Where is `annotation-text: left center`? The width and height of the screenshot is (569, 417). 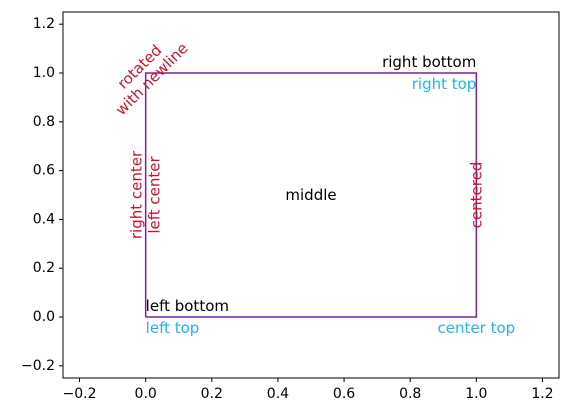
annotation-text: left center is located at coordinates (155, 195).